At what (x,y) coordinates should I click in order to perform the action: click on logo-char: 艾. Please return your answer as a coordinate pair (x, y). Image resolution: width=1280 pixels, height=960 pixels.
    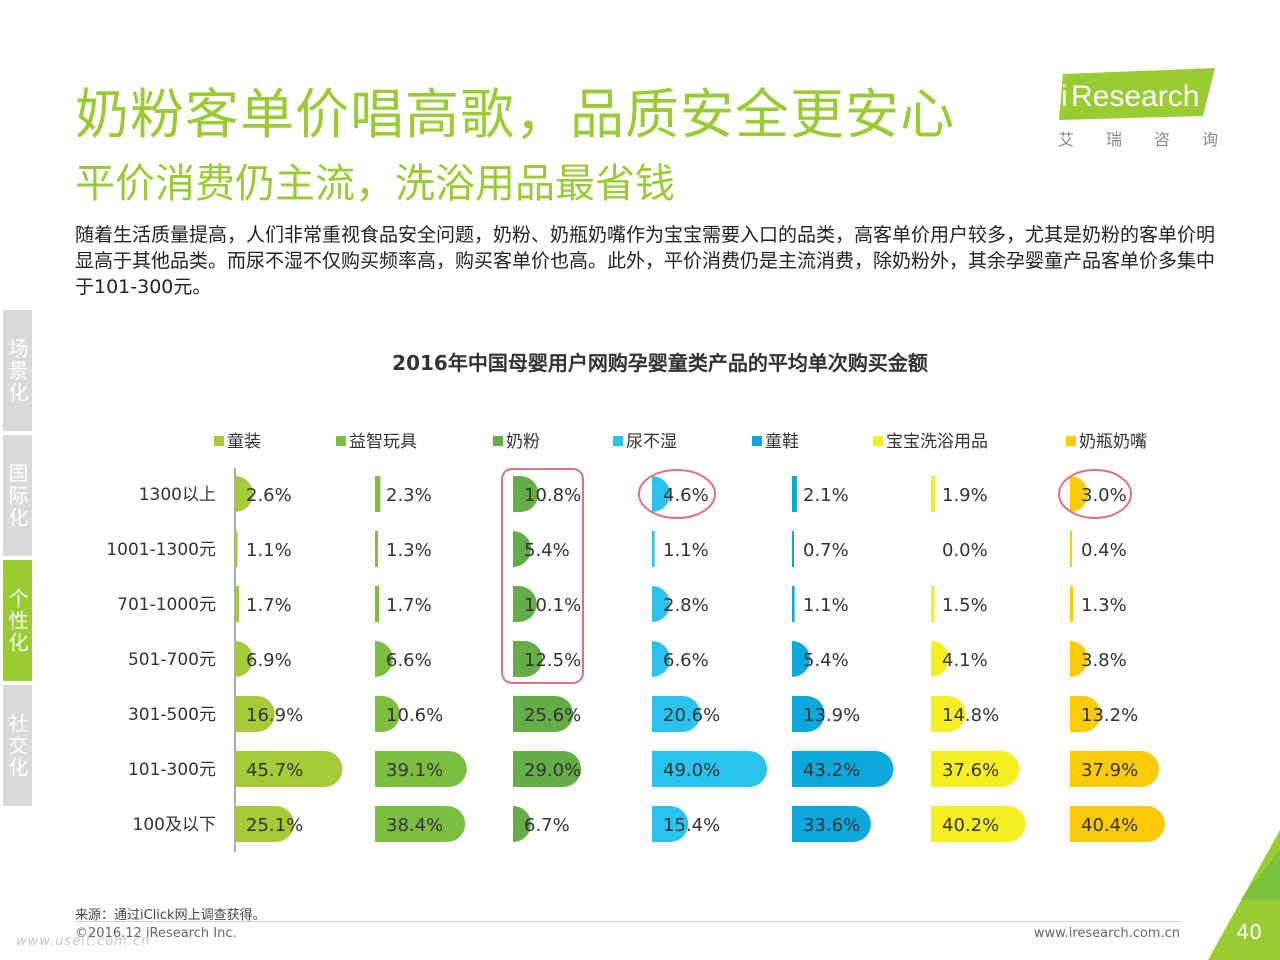
    Looking at the image, I should click on (1066, 139).